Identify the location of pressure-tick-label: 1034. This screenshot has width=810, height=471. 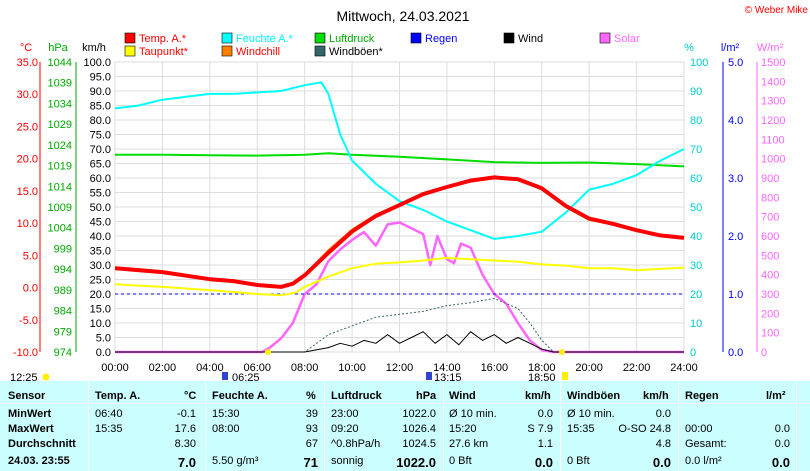
(60, 104).